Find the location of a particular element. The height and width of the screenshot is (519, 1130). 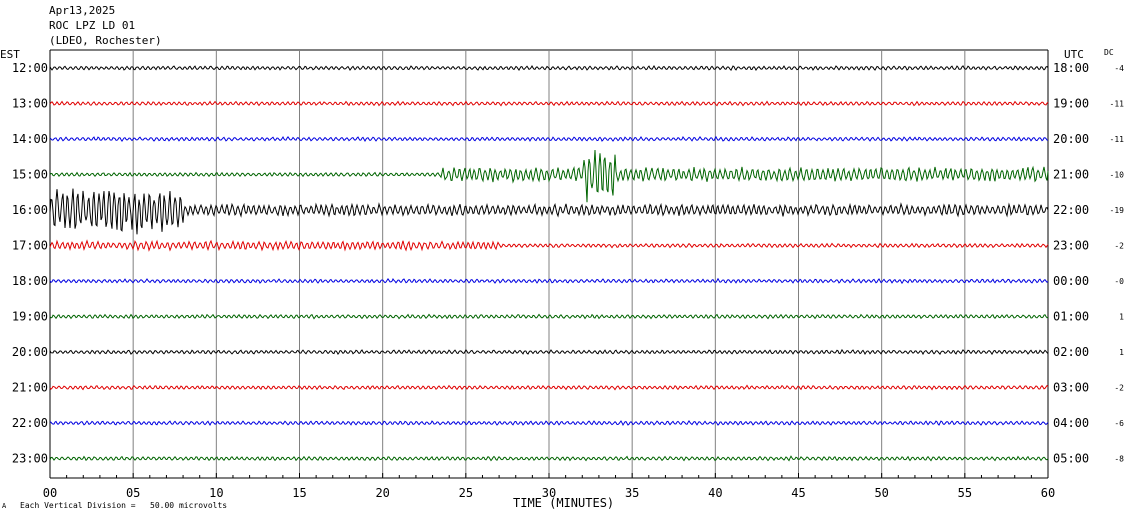

trace-2000 is located at coordinates (549, 352).